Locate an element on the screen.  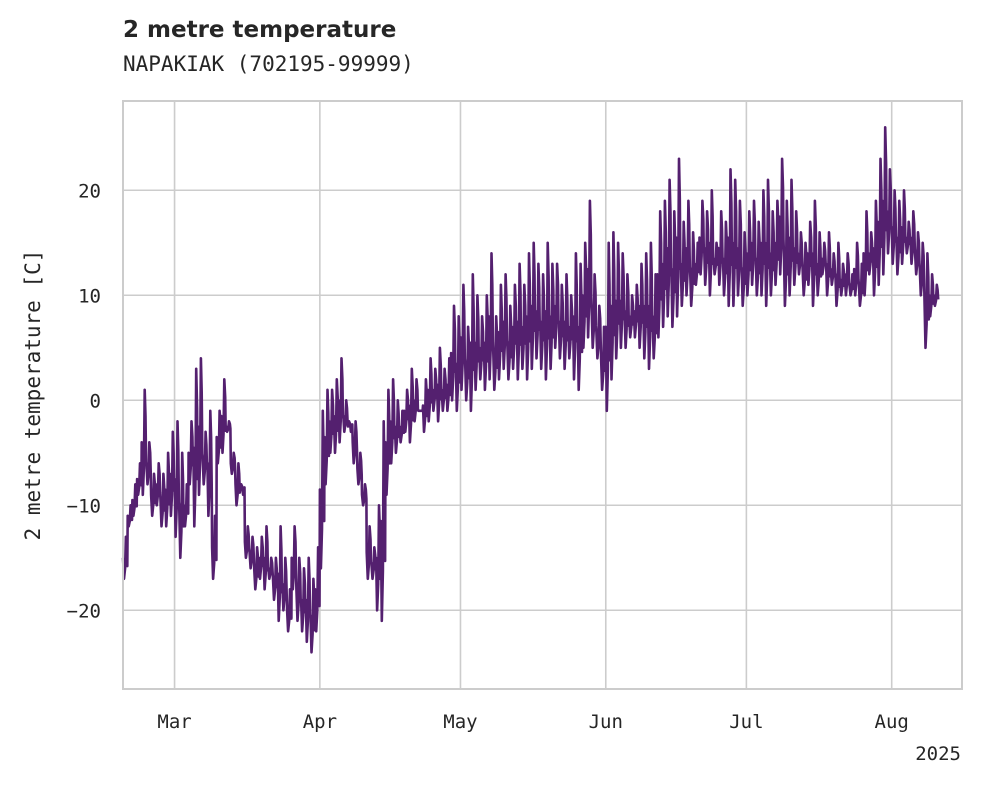
x-tick-labels: Mar Apr May Jun Jul Aug is located at coordinates (532, 722).